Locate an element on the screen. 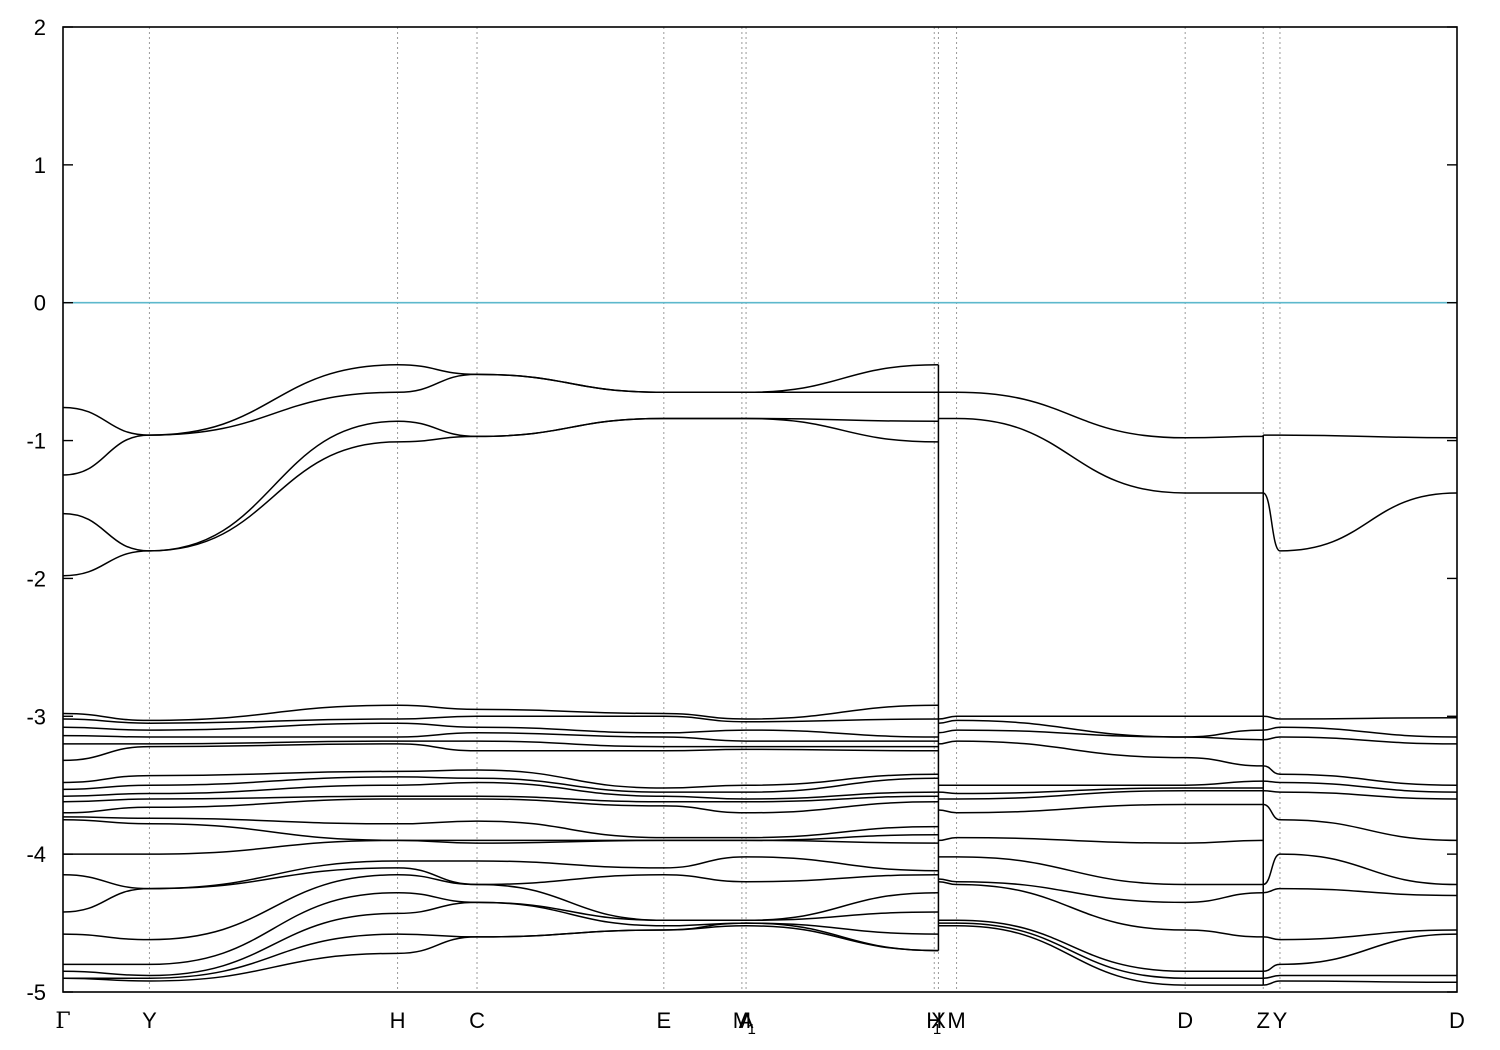  y-tick-label: -4 is located at coordinates (36, 854).